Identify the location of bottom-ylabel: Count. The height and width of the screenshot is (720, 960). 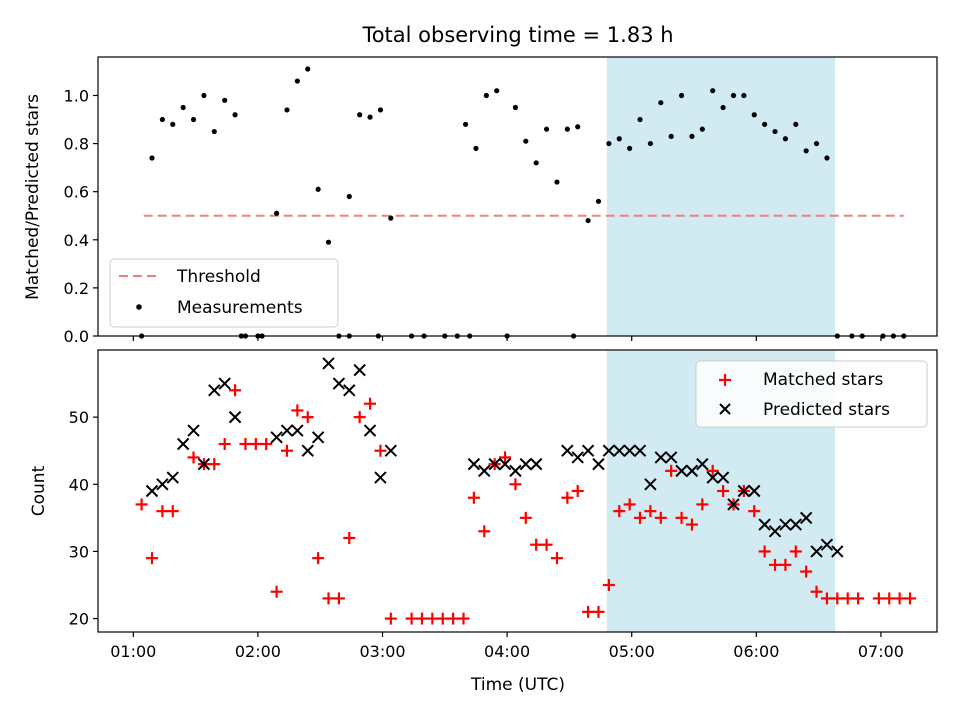
(39, 490).